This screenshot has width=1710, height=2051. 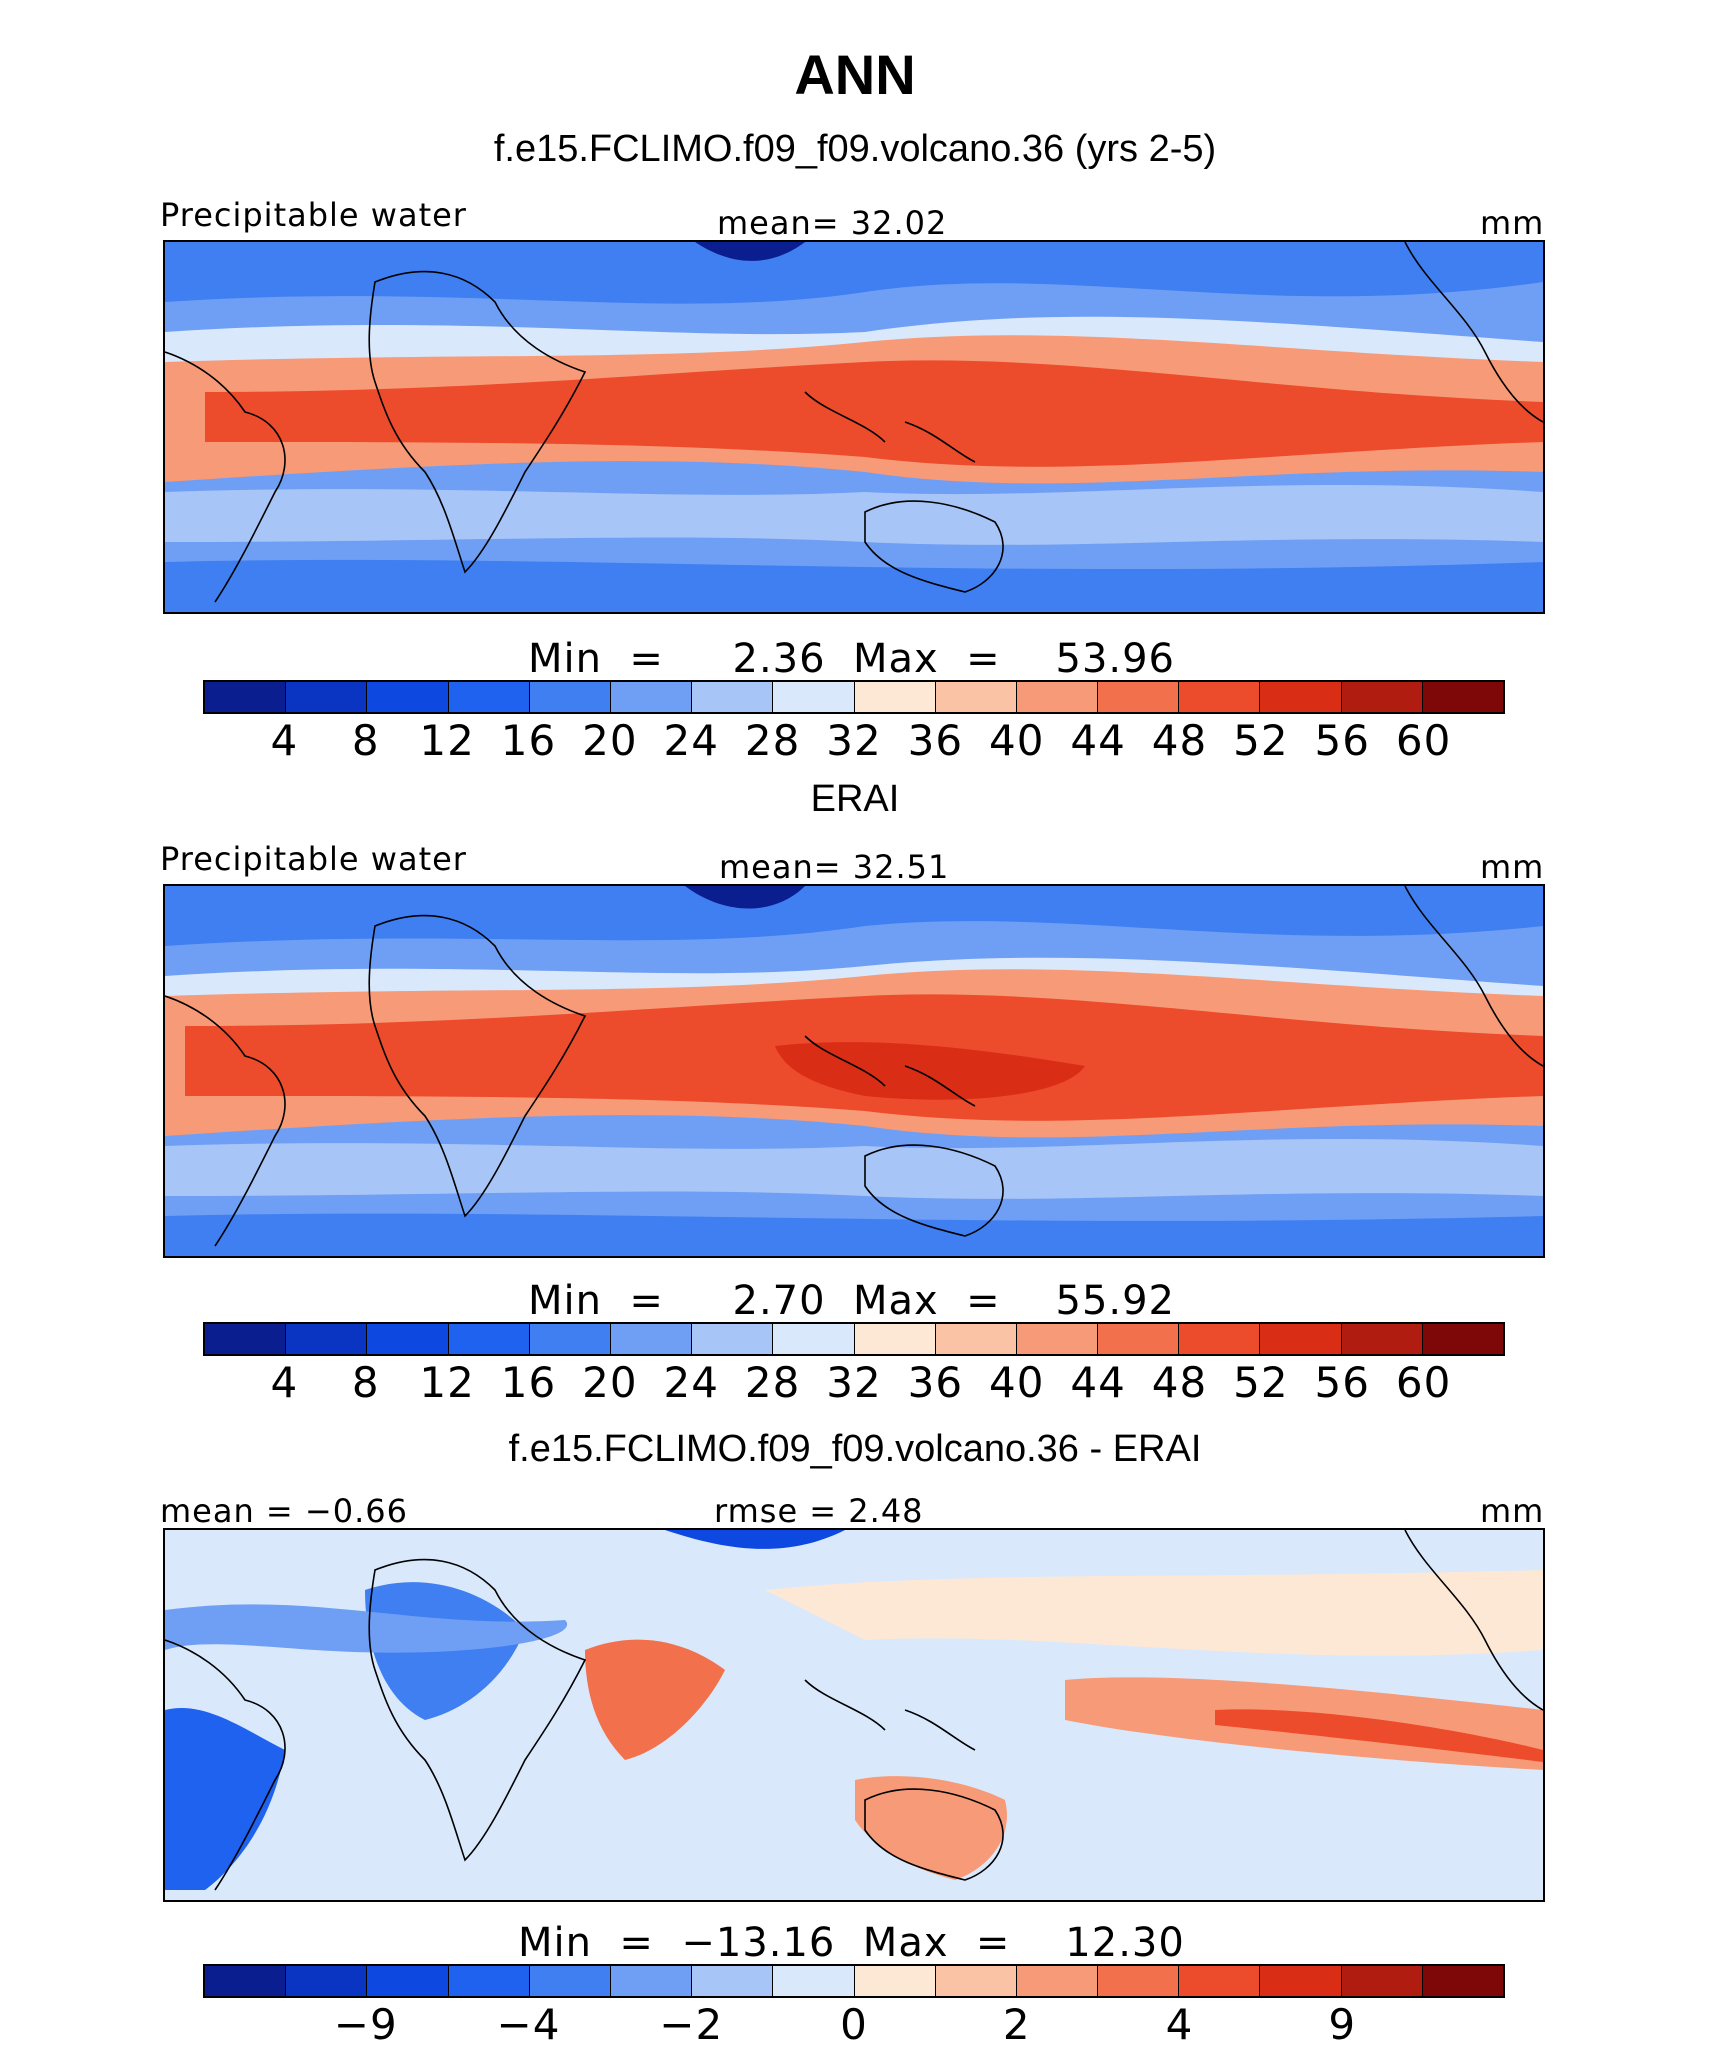 I want to click on positive-anomaly-australia, so click(x=931, y=1828).